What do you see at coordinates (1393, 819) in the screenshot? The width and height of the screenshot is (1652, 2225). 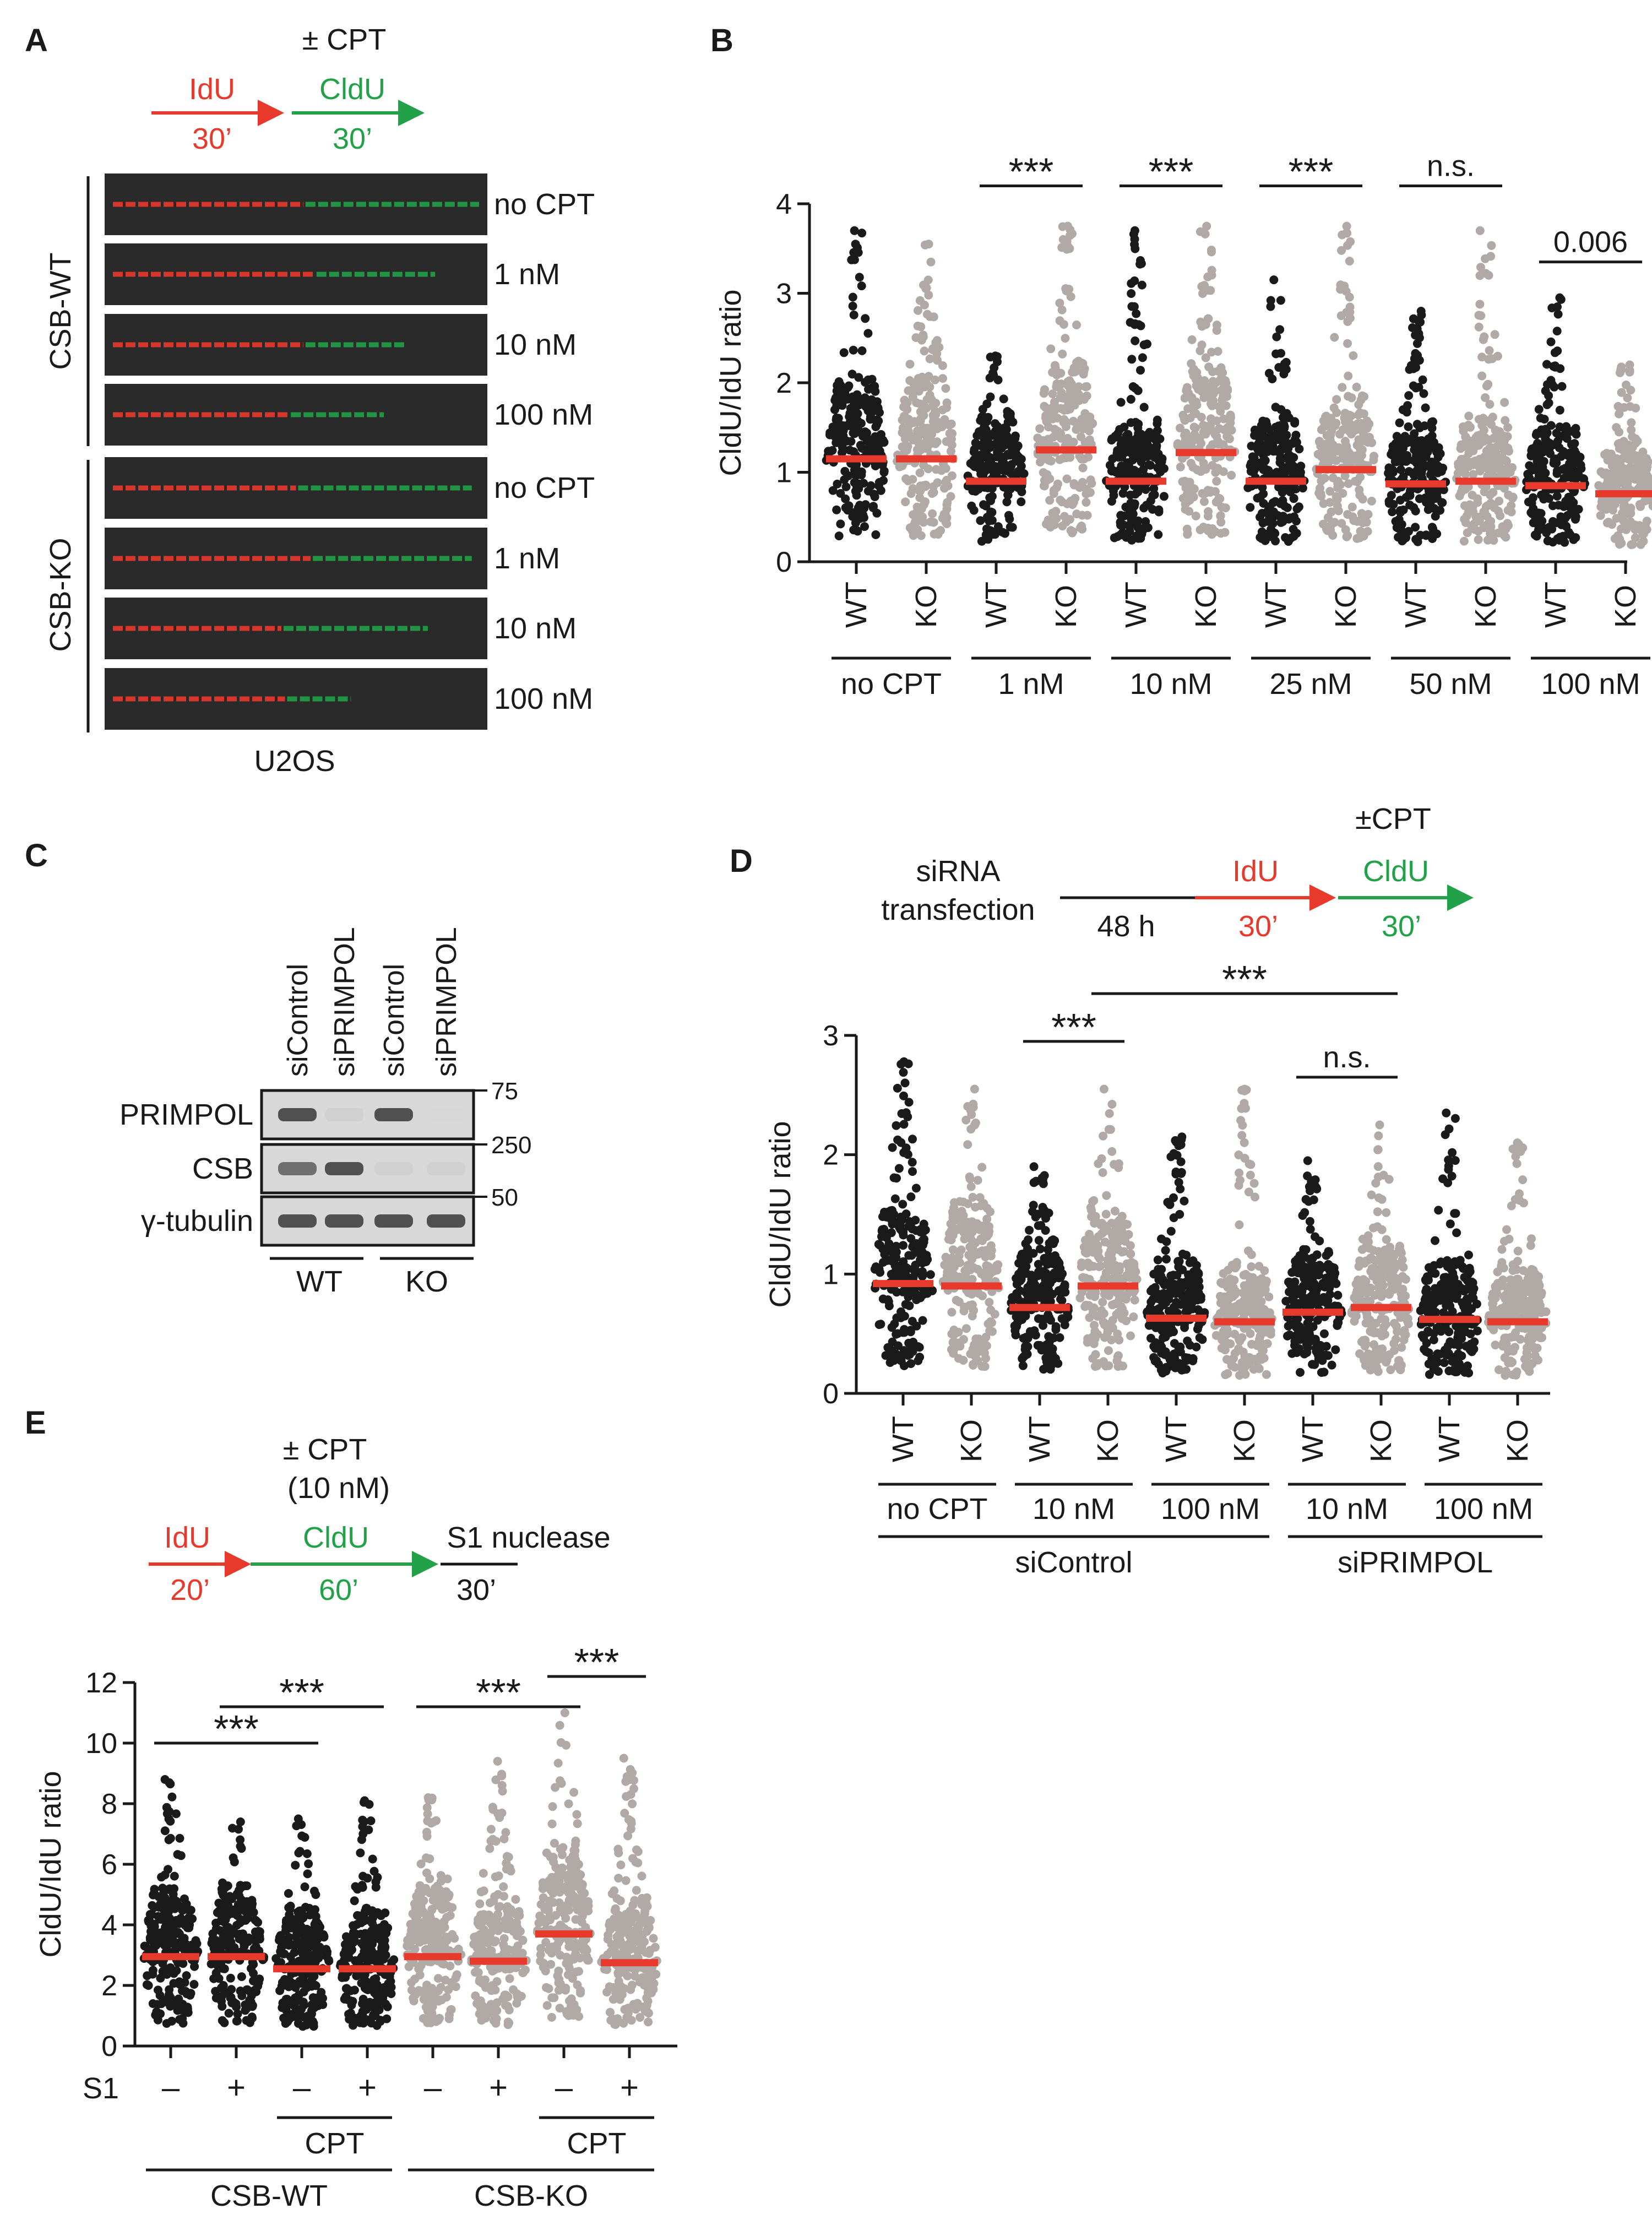 I see `cpt-label: ±CPT` at bounding box center [1393, 819].